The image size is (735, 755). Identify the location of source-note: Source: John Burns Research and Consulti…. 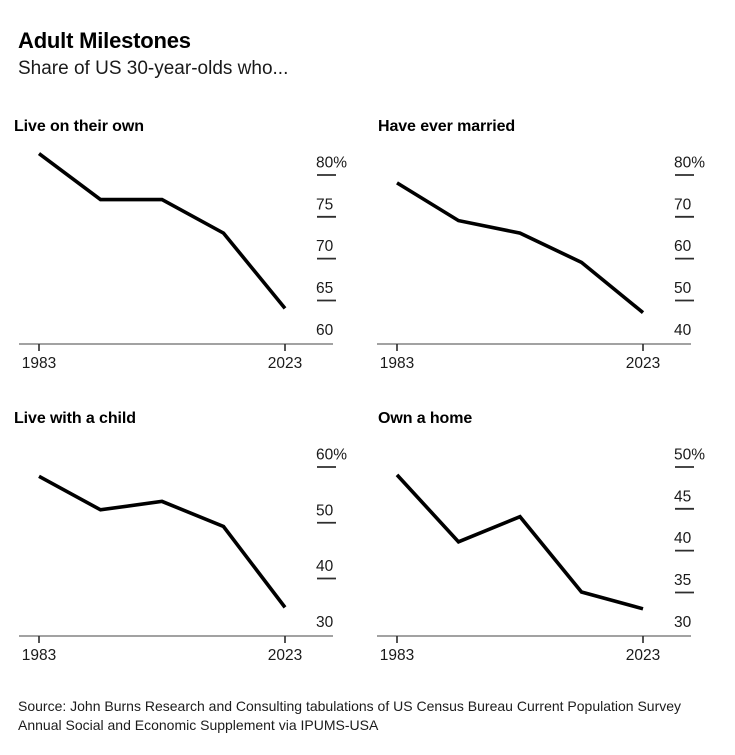
(373, 715).